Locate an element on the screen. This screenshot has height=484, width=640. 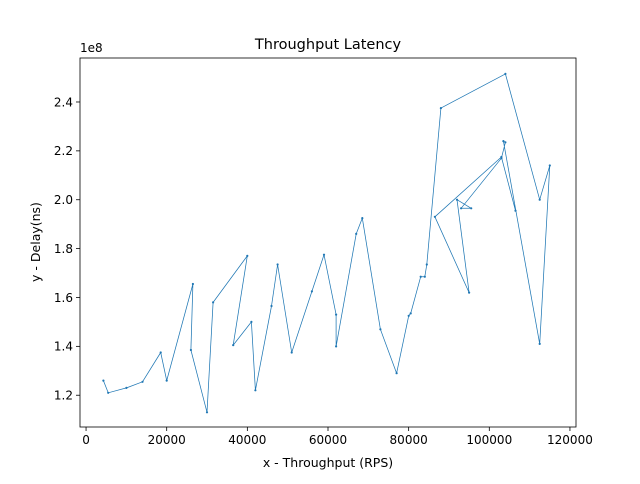
y-axis-offset-label: 1e8 is located at coordinates (91, 48).